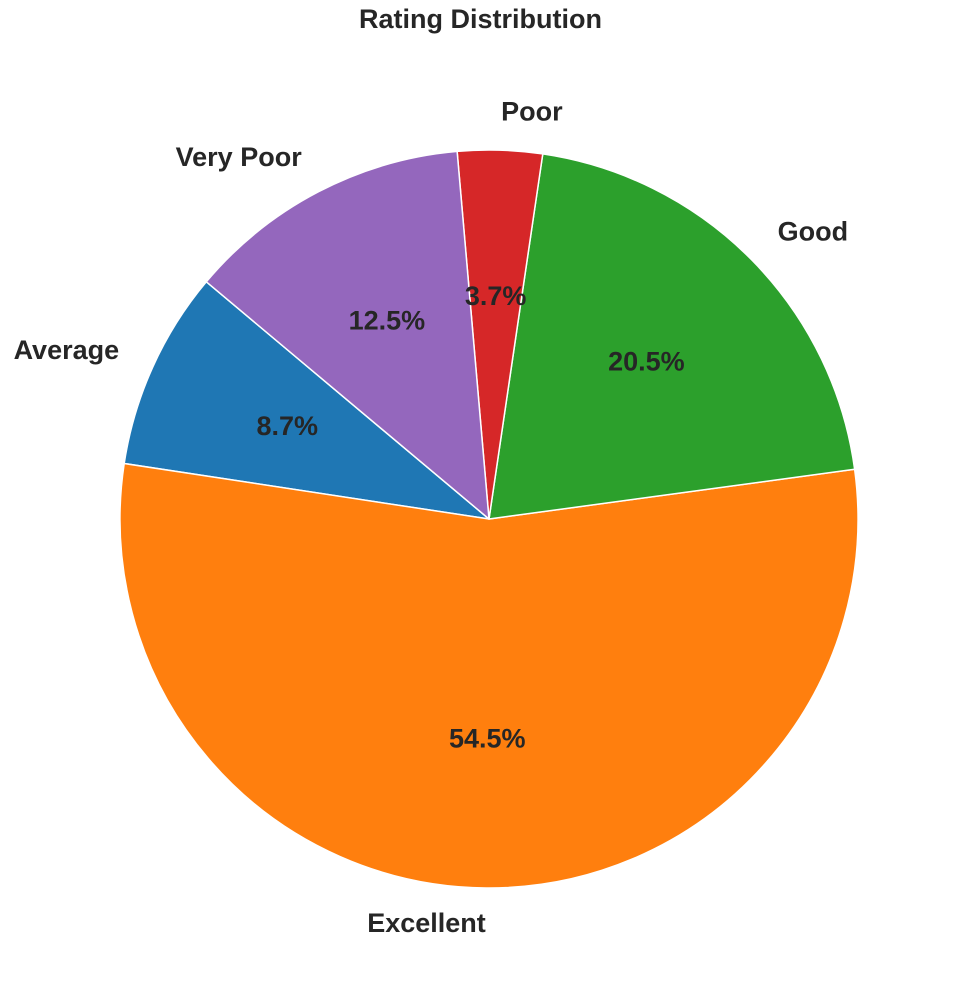 The height and width of the screenshot is (991, 961). I want to click on category-label-average: Average, so click(67, 350).